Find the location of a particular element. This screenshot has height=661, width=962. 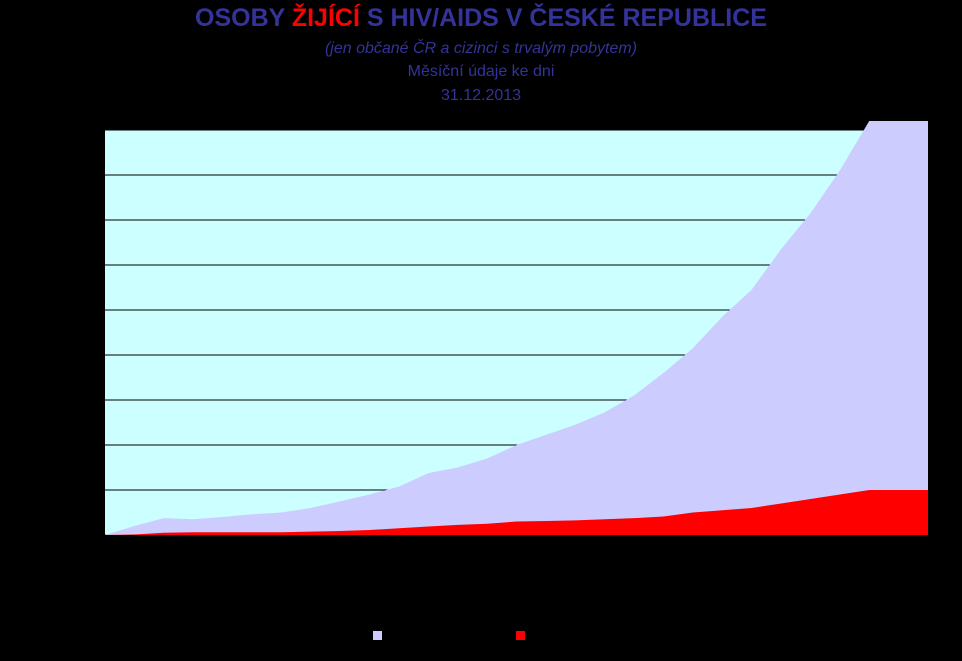

legend-label-aids: z toho AIDS is located at coordinates (567, 637).